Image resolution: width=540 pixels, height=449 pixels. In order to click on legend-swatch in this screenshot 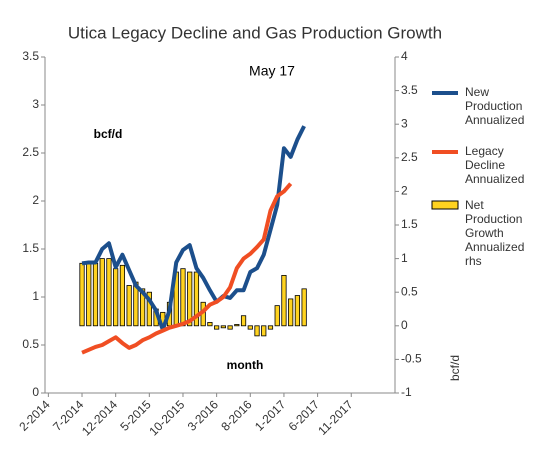, I will do `click(445, 205)`.